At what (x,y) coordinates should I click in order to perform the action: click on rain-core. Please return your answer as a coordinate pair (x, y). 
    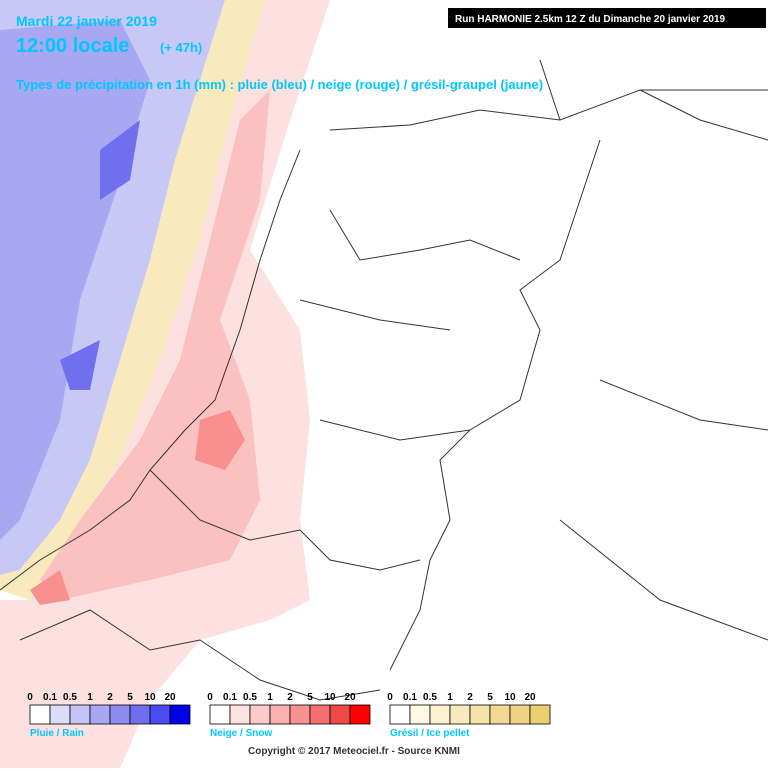
    Looking at the image, I should click on (100, 255).